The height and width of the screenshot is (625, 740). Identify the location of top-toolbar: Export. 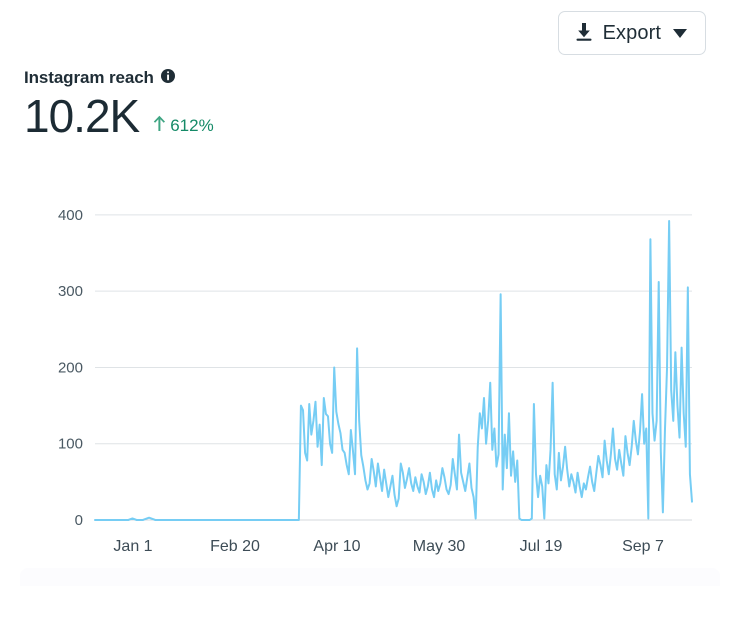
(370, 33).